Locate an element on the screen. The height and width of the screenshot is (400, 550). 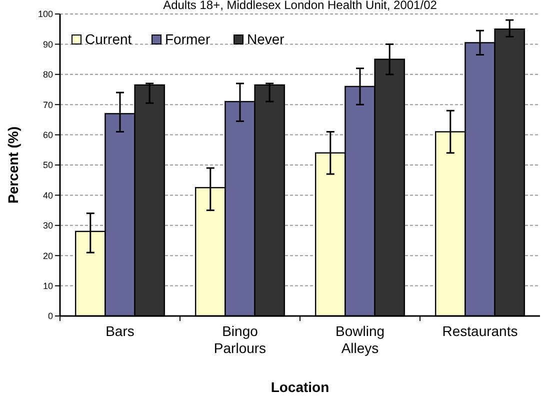
y-axis-title: Percent (%) is located at coordinates (13, 165).